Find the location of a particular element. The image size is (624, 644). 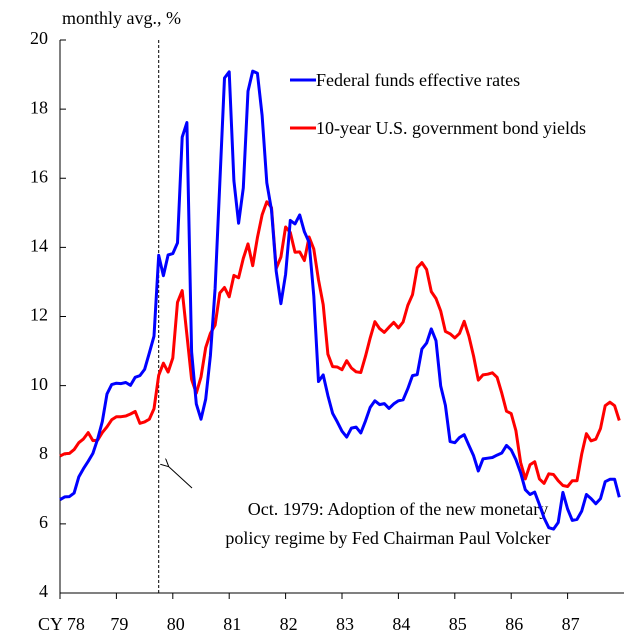

y-tick-label: 20 is located at coordinates (39, 38).